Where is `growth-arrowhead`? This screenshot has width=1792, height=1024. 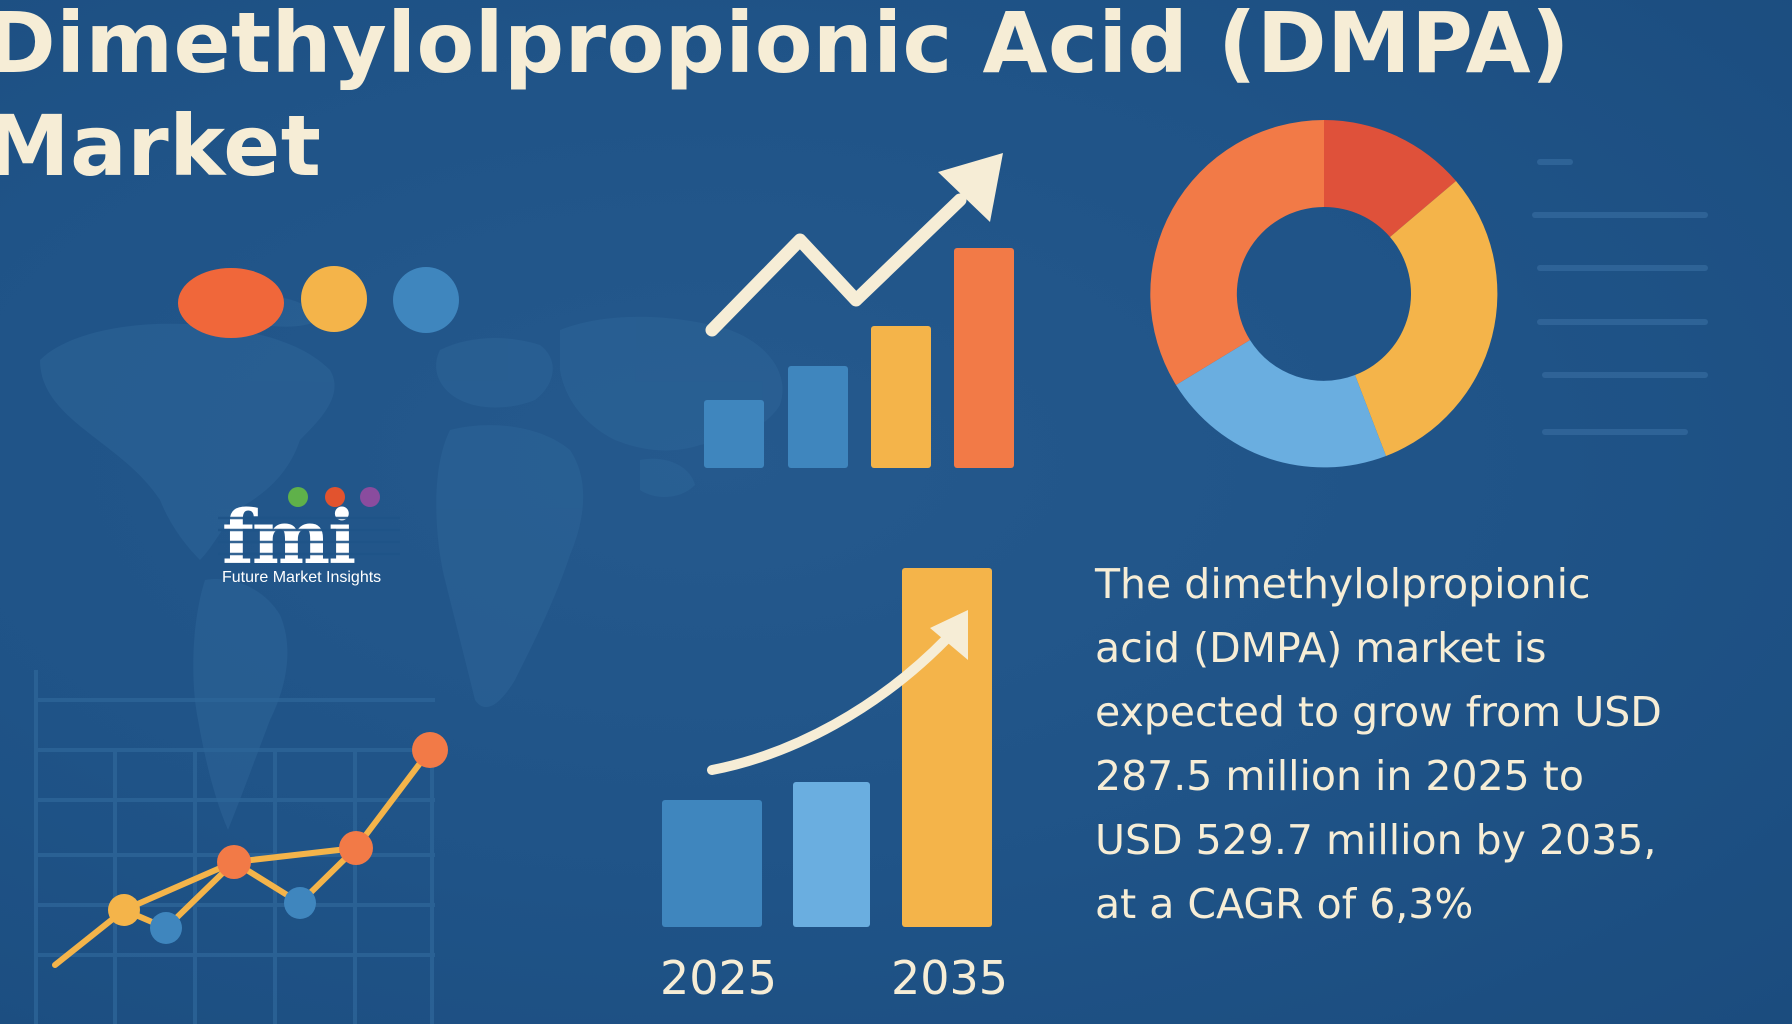
growth-arrowhead is located at coordinates (949, 635).